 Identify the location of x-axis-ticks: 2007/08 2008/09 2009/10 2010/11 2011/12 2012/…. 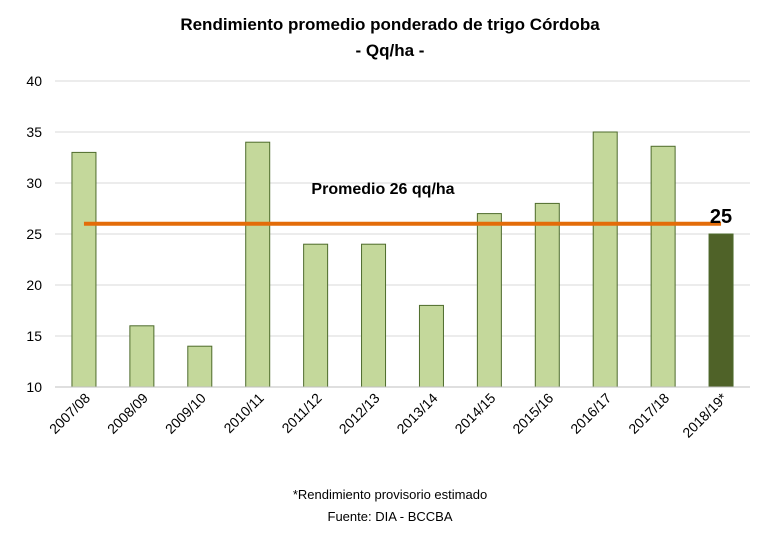
(388, 414).